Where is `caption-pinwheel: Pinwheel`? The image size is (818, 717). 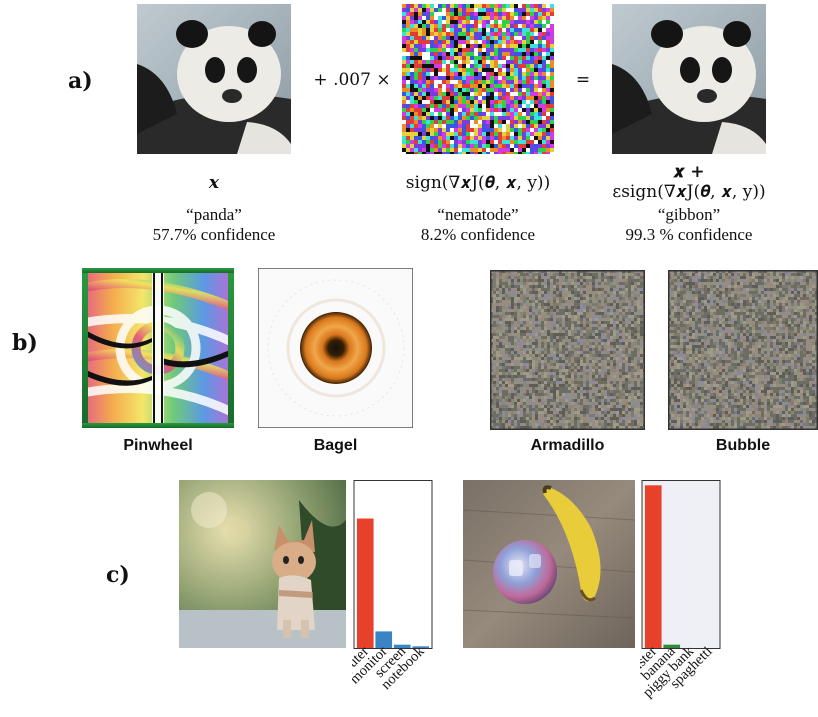
caption-pinwheel: Pinwheel is located at coordinates (158, 445).